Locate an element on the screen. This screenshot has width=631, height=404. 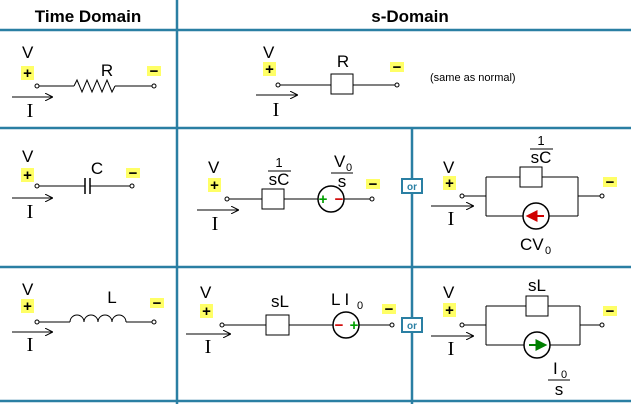
or-badge-row2: or is located at coordinates (412, 186).